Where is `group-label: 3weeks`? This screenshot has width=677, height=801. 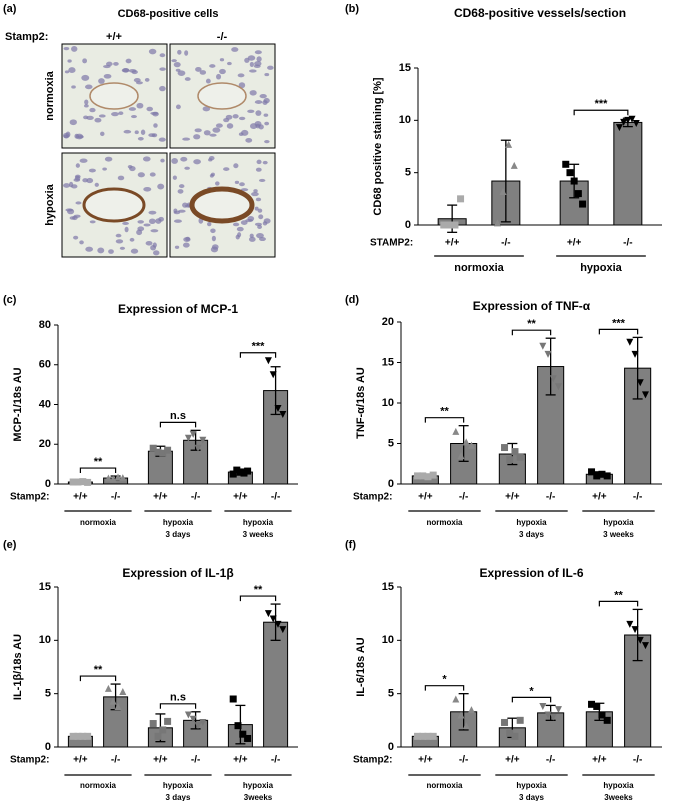 group-label: 3weeks is located at coordinates (618, 797).